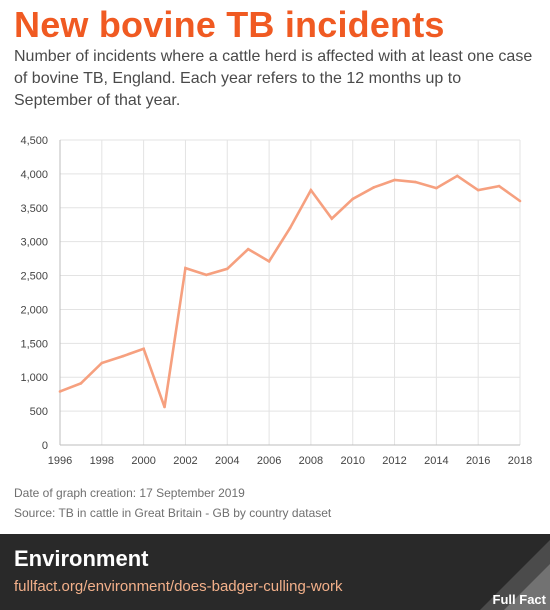 The image size is (550, 610). I want to click on x-tick-label: 1996, so click(60, 461).